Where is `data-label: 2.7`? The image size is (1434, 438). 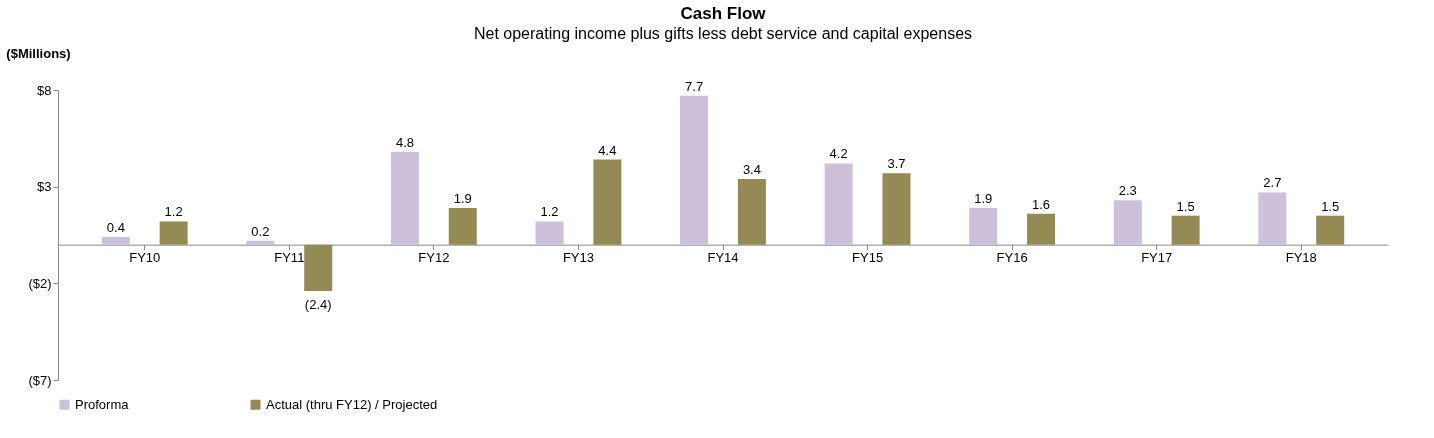
data-label: 2.7 is located at coordinates (1272, 183).